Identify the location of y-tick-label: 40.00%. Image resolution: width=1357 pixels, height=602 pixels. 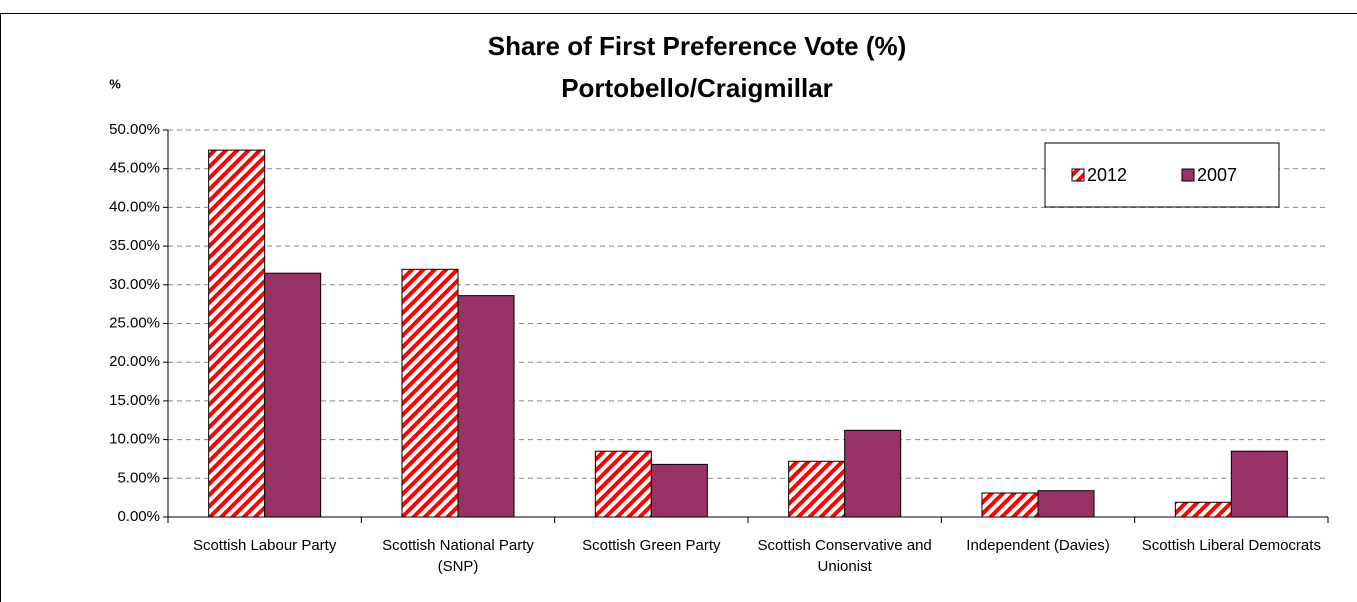
(134, 206).